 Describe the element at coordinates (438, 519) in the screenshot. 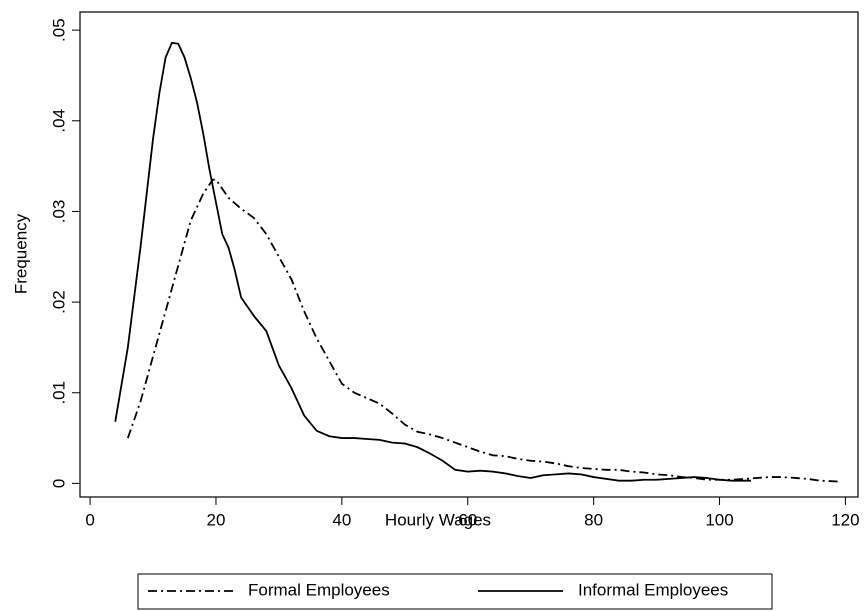

I see `x-axis-label: Hourly Wages` at that location.